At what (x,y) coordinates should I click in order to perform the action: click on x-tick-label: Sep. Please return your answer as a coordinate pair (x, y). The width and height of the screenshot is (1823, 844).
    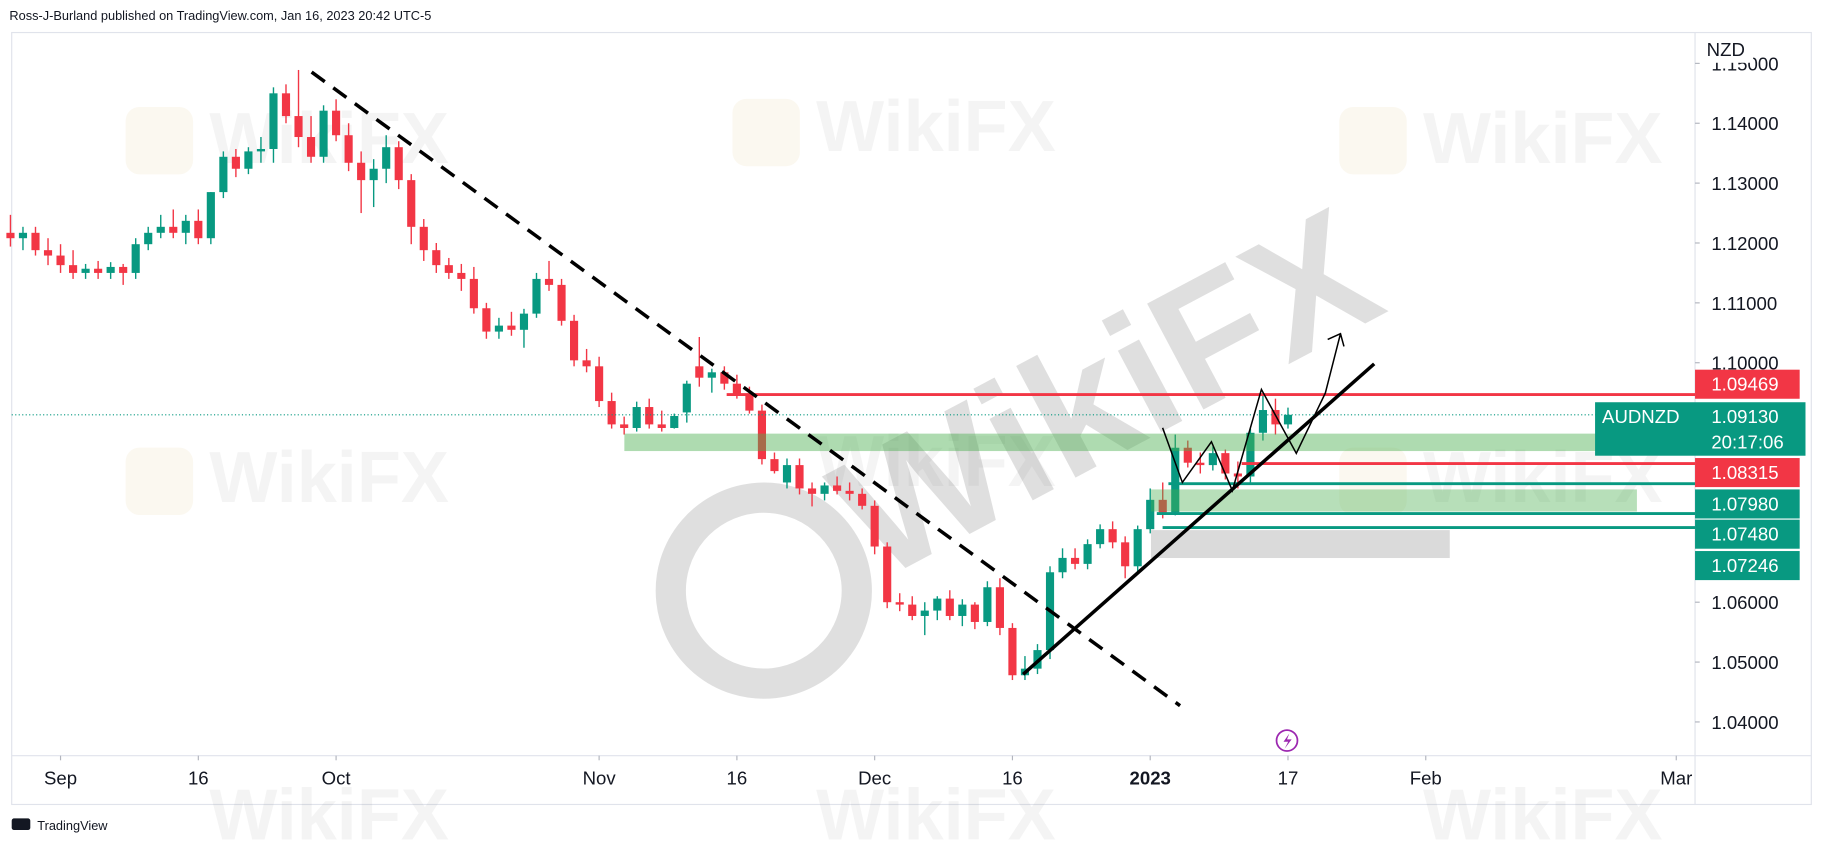
    Looking at the image, I should click on (60, 778).